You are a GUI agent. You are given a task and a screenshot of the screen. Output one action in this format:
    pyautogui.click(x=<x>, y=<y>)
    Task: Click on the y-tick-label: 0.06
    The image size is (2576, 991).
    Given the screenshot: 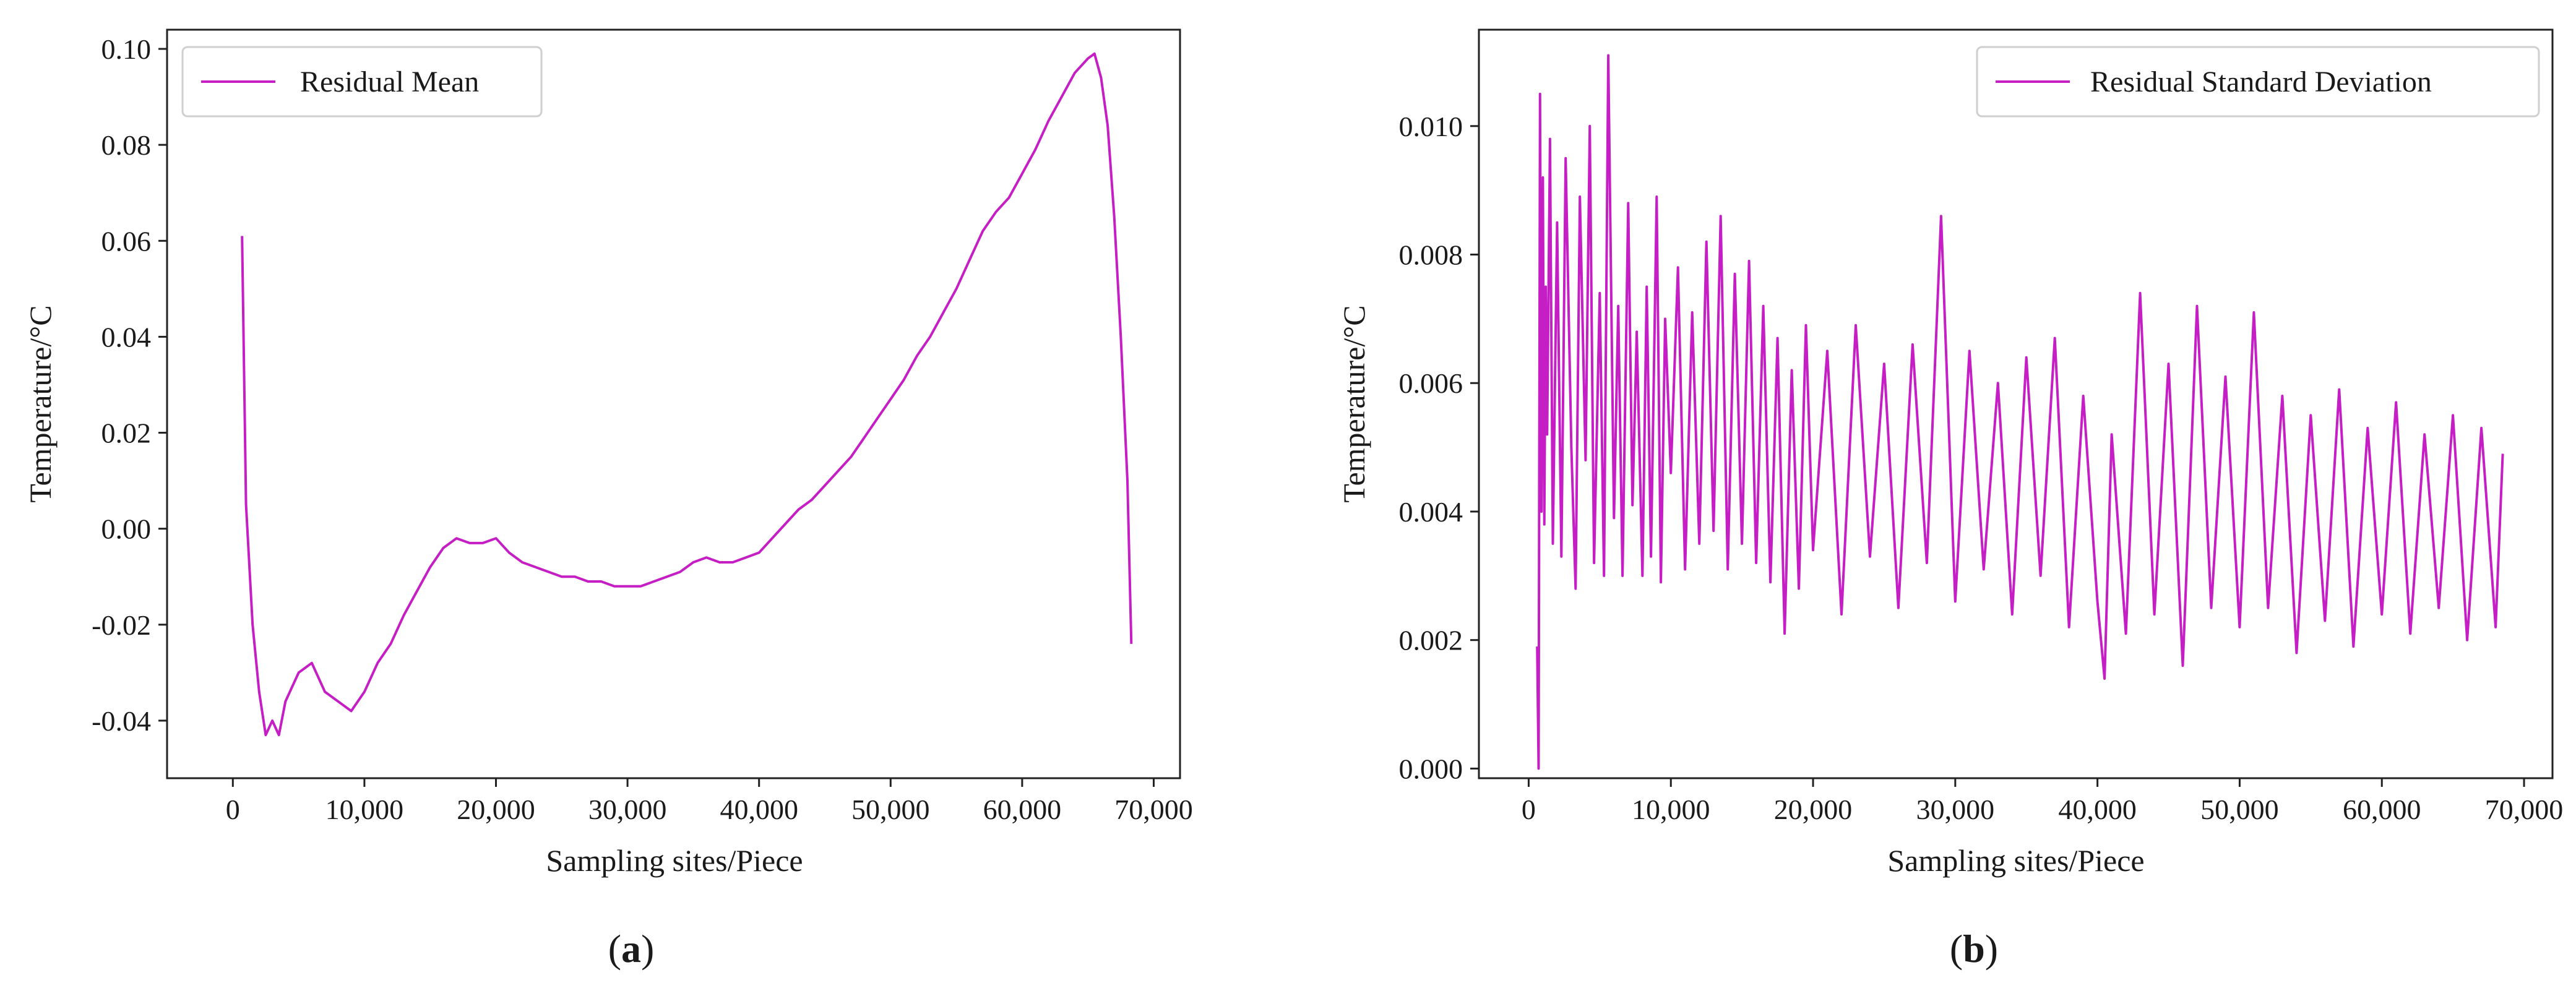 What is the action you would take?
    pyautogui.click(x=126, y=241)
    